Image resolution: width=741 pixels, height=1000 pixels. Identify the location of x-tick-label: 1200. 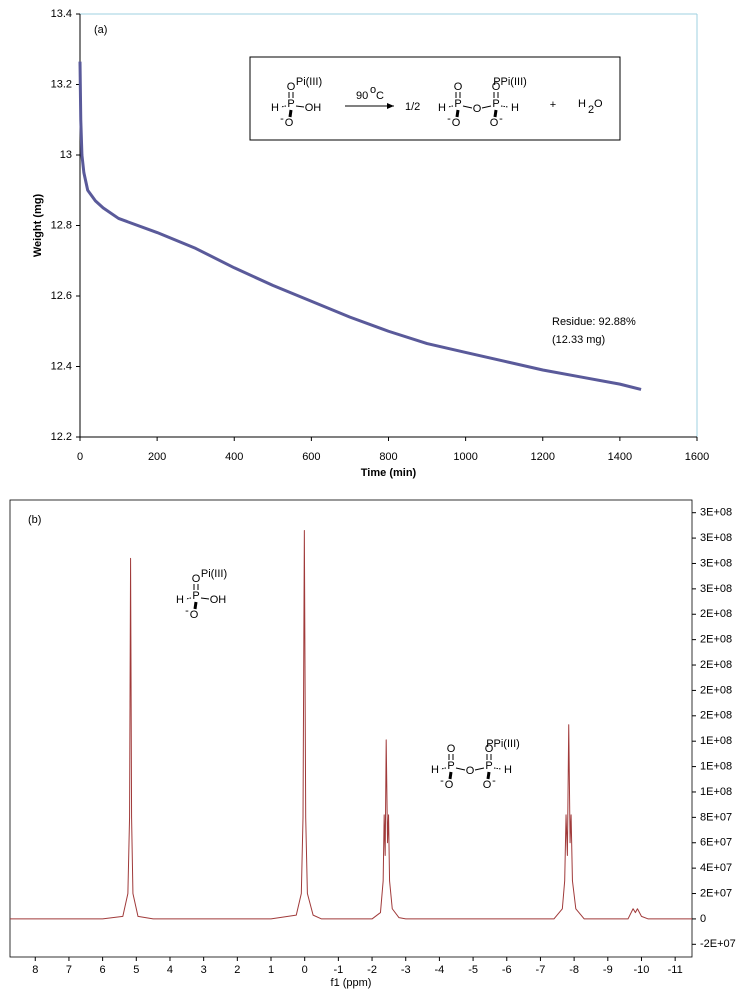
(543, 457).